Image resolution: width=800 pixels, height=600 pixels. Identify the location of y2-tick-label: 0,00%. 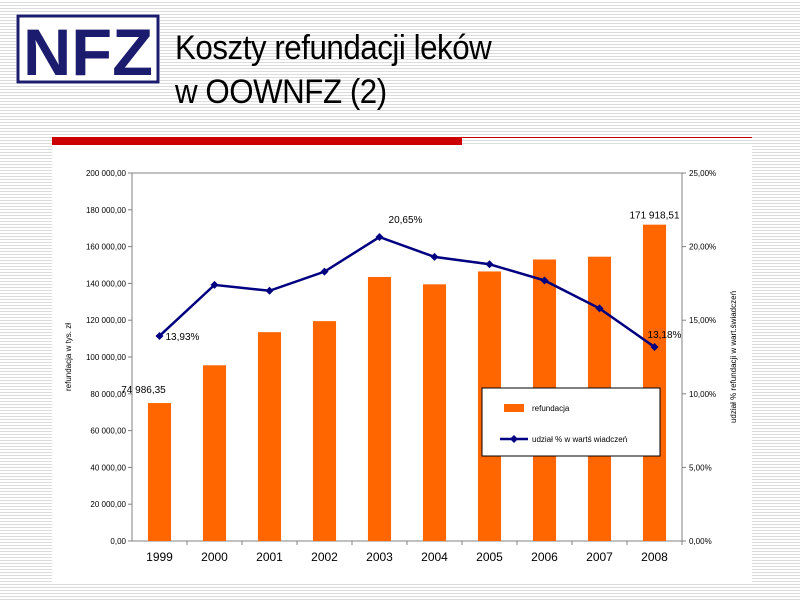
(700, 541).